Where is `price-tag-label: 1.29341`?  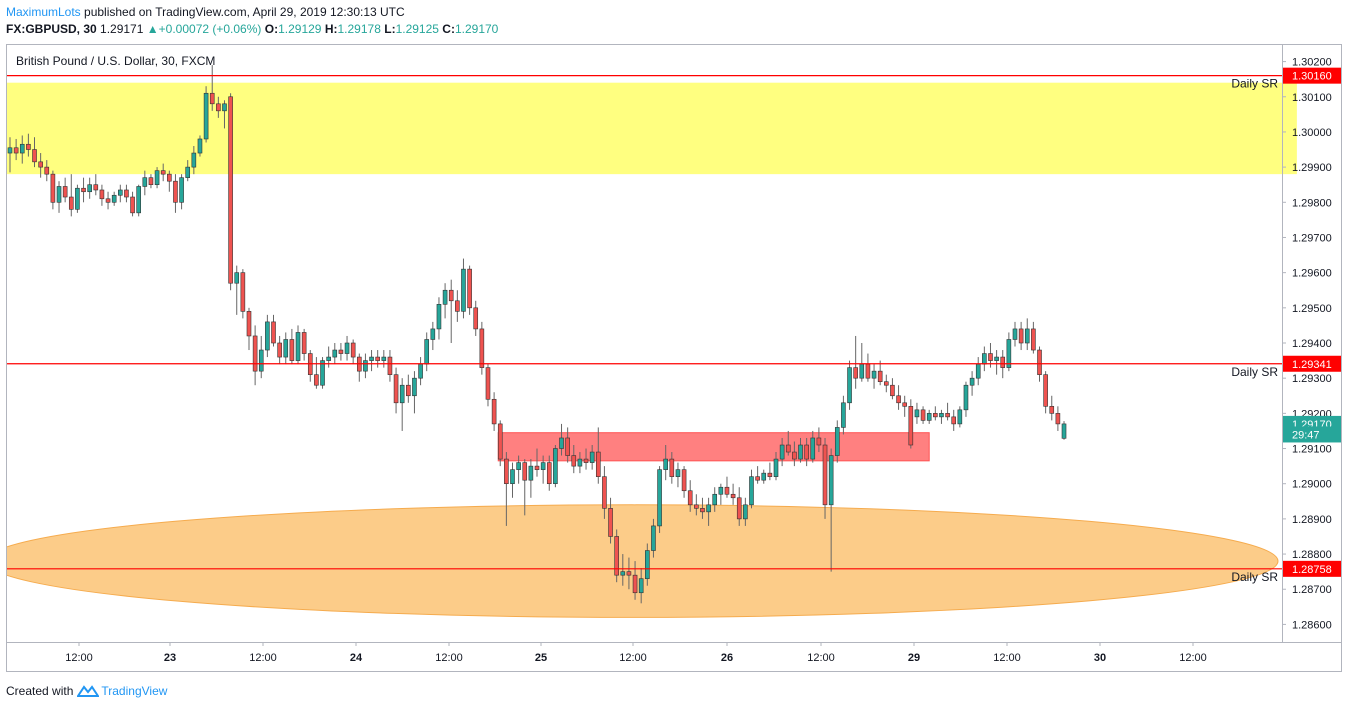
price-tag-label: 1.29341 is located at coordinates (1312, 365).